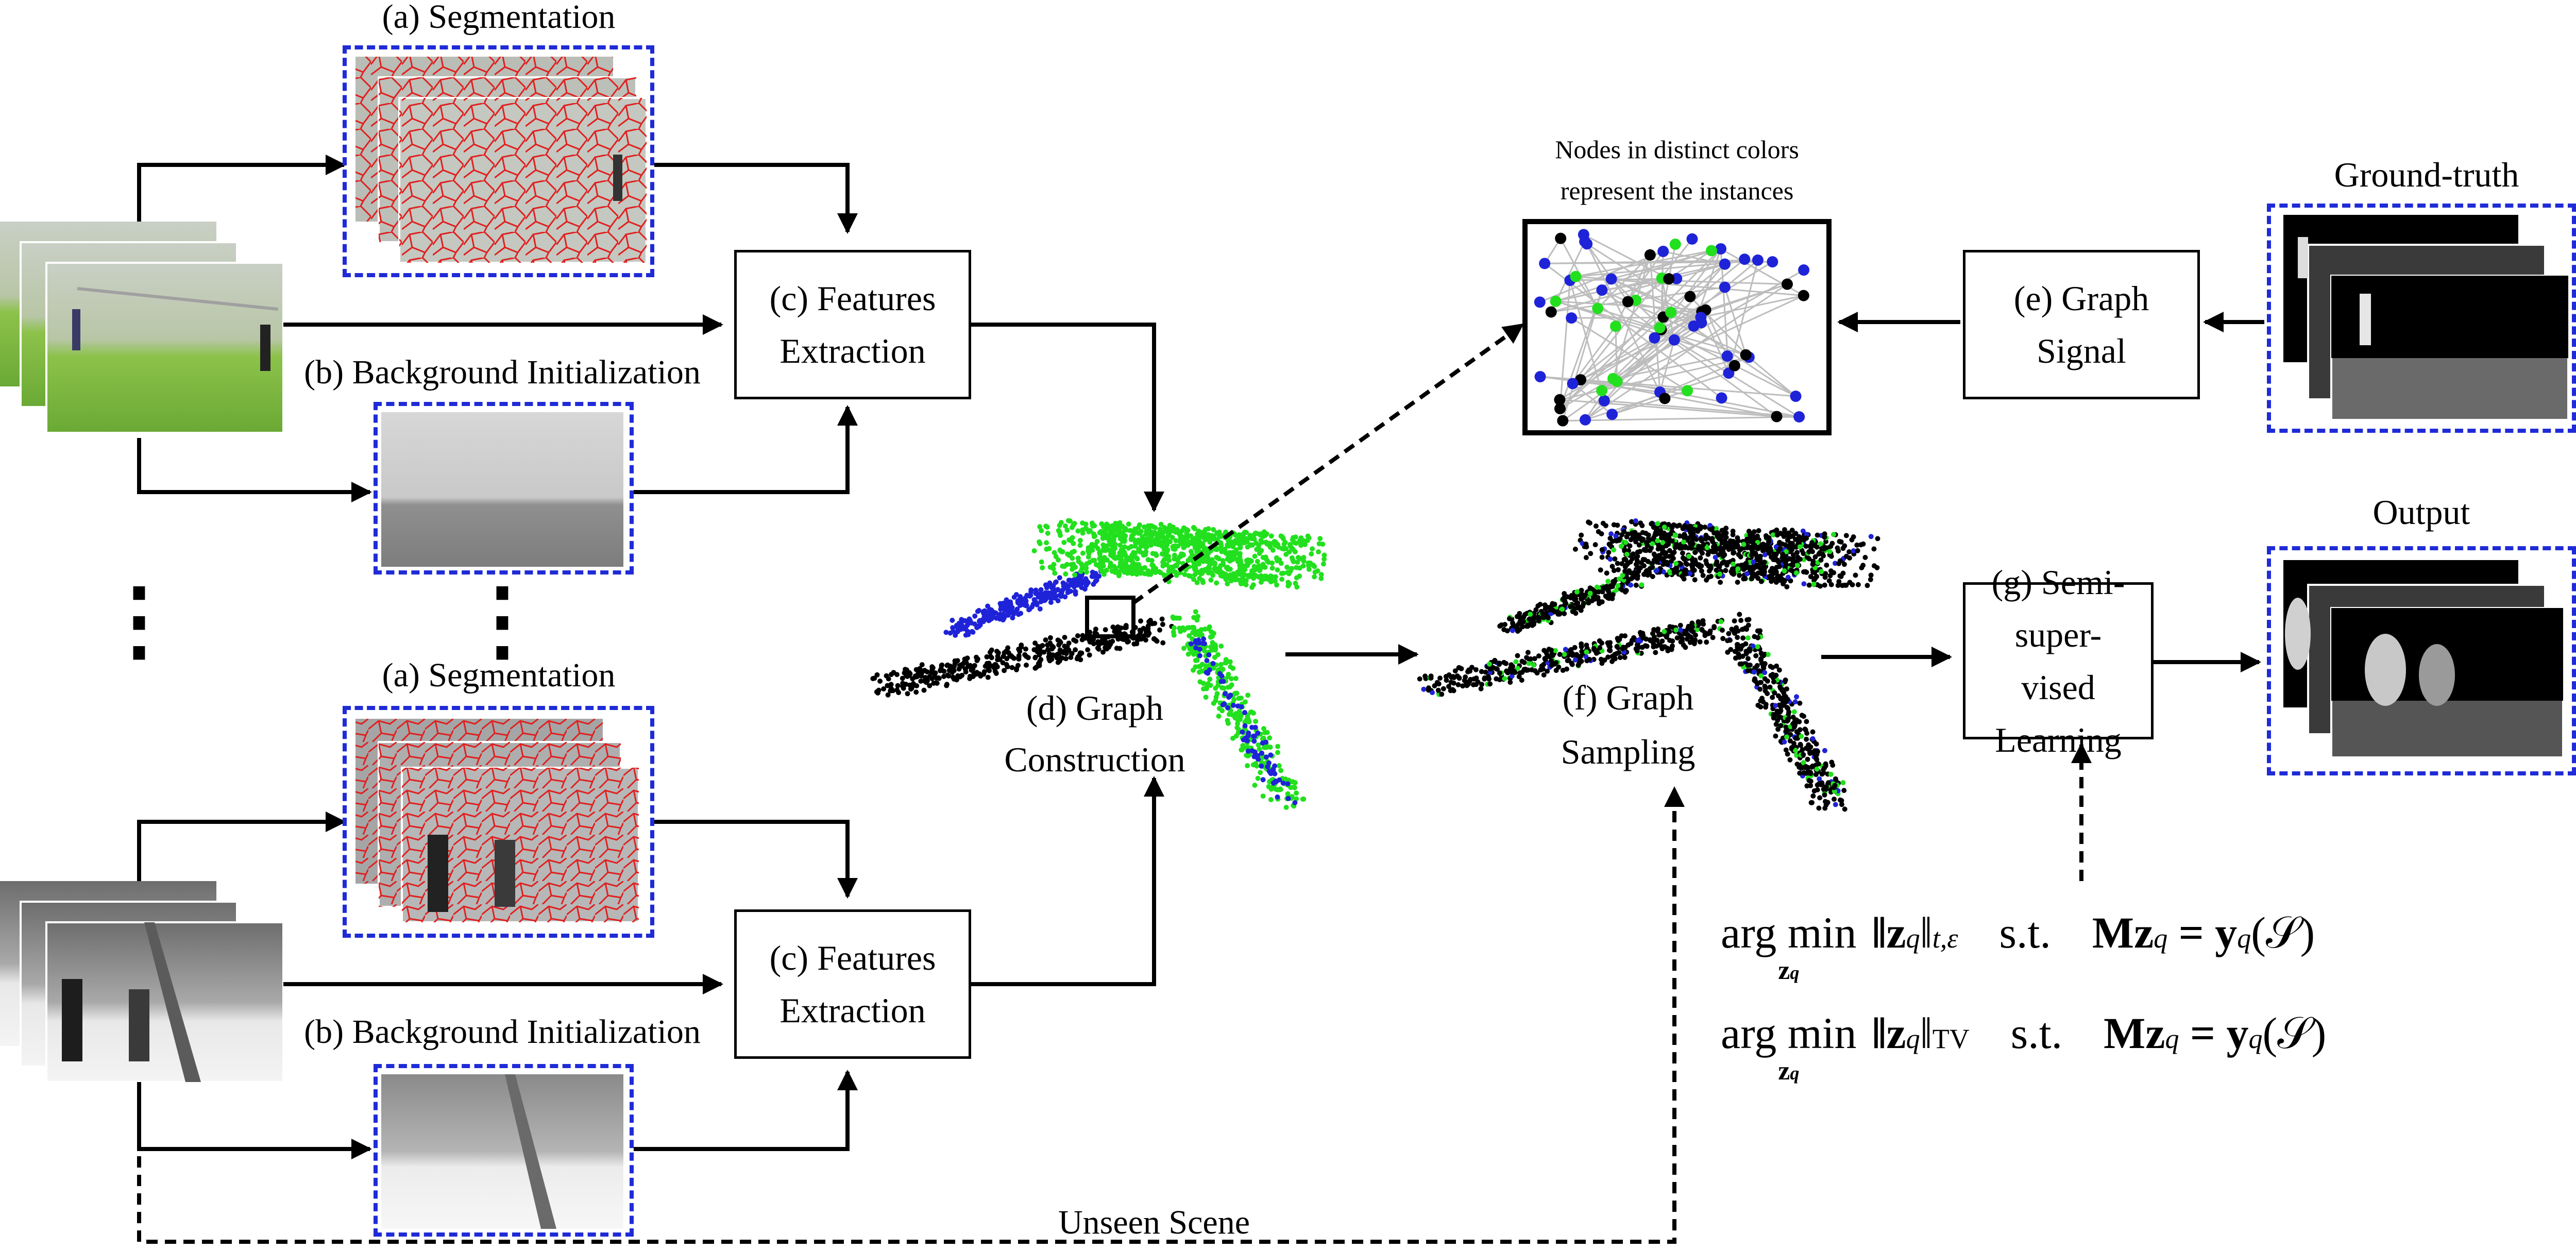  I want to click on features-top-line1: (c) Features, so click(852, 298).